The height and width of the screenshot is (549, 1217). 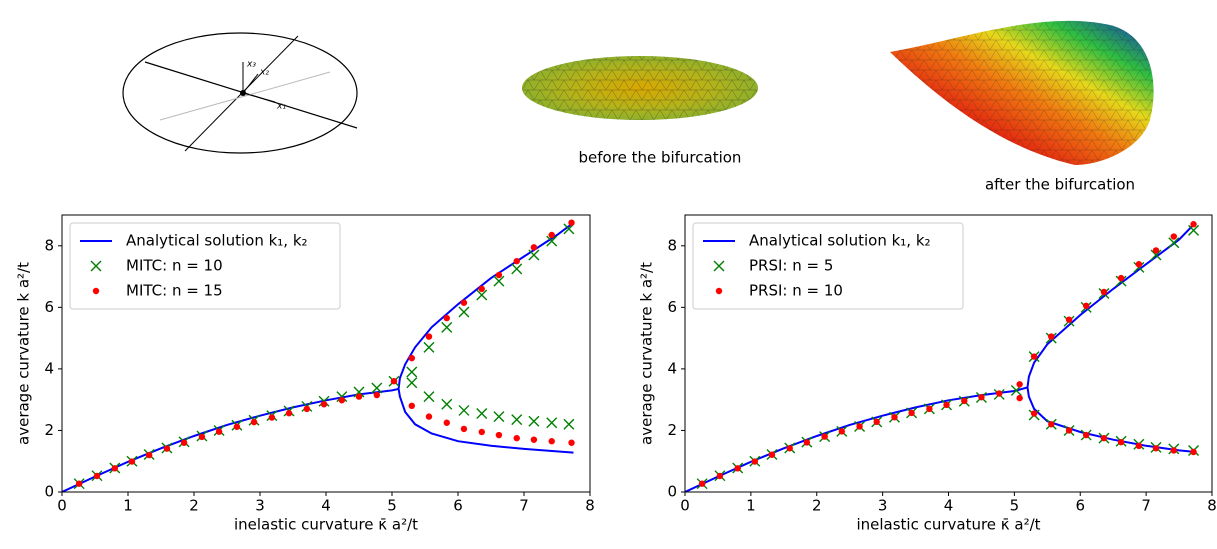 I want to click on y-tick-label: 2, so click(x=672, y=430).